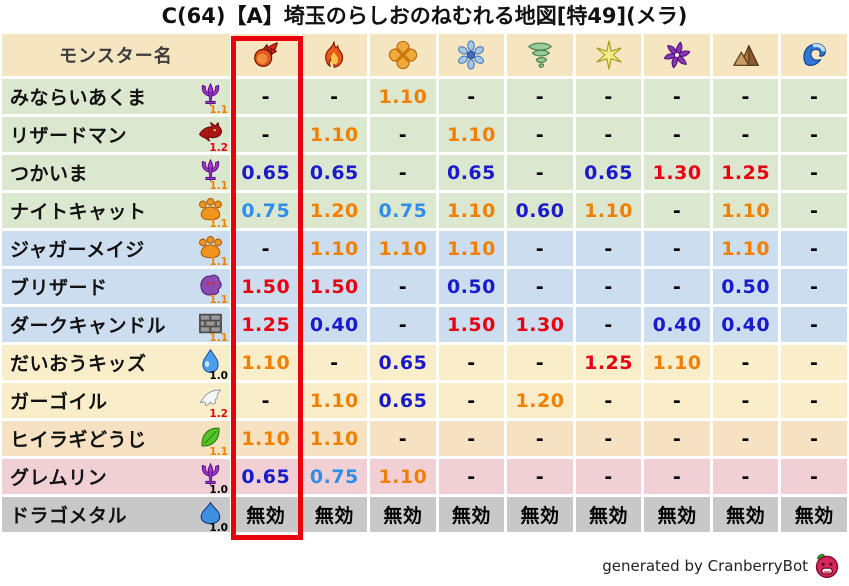 The height and width of the screenshot is (586, 849). I want to click on element-header-doruma, so click(677, 55).